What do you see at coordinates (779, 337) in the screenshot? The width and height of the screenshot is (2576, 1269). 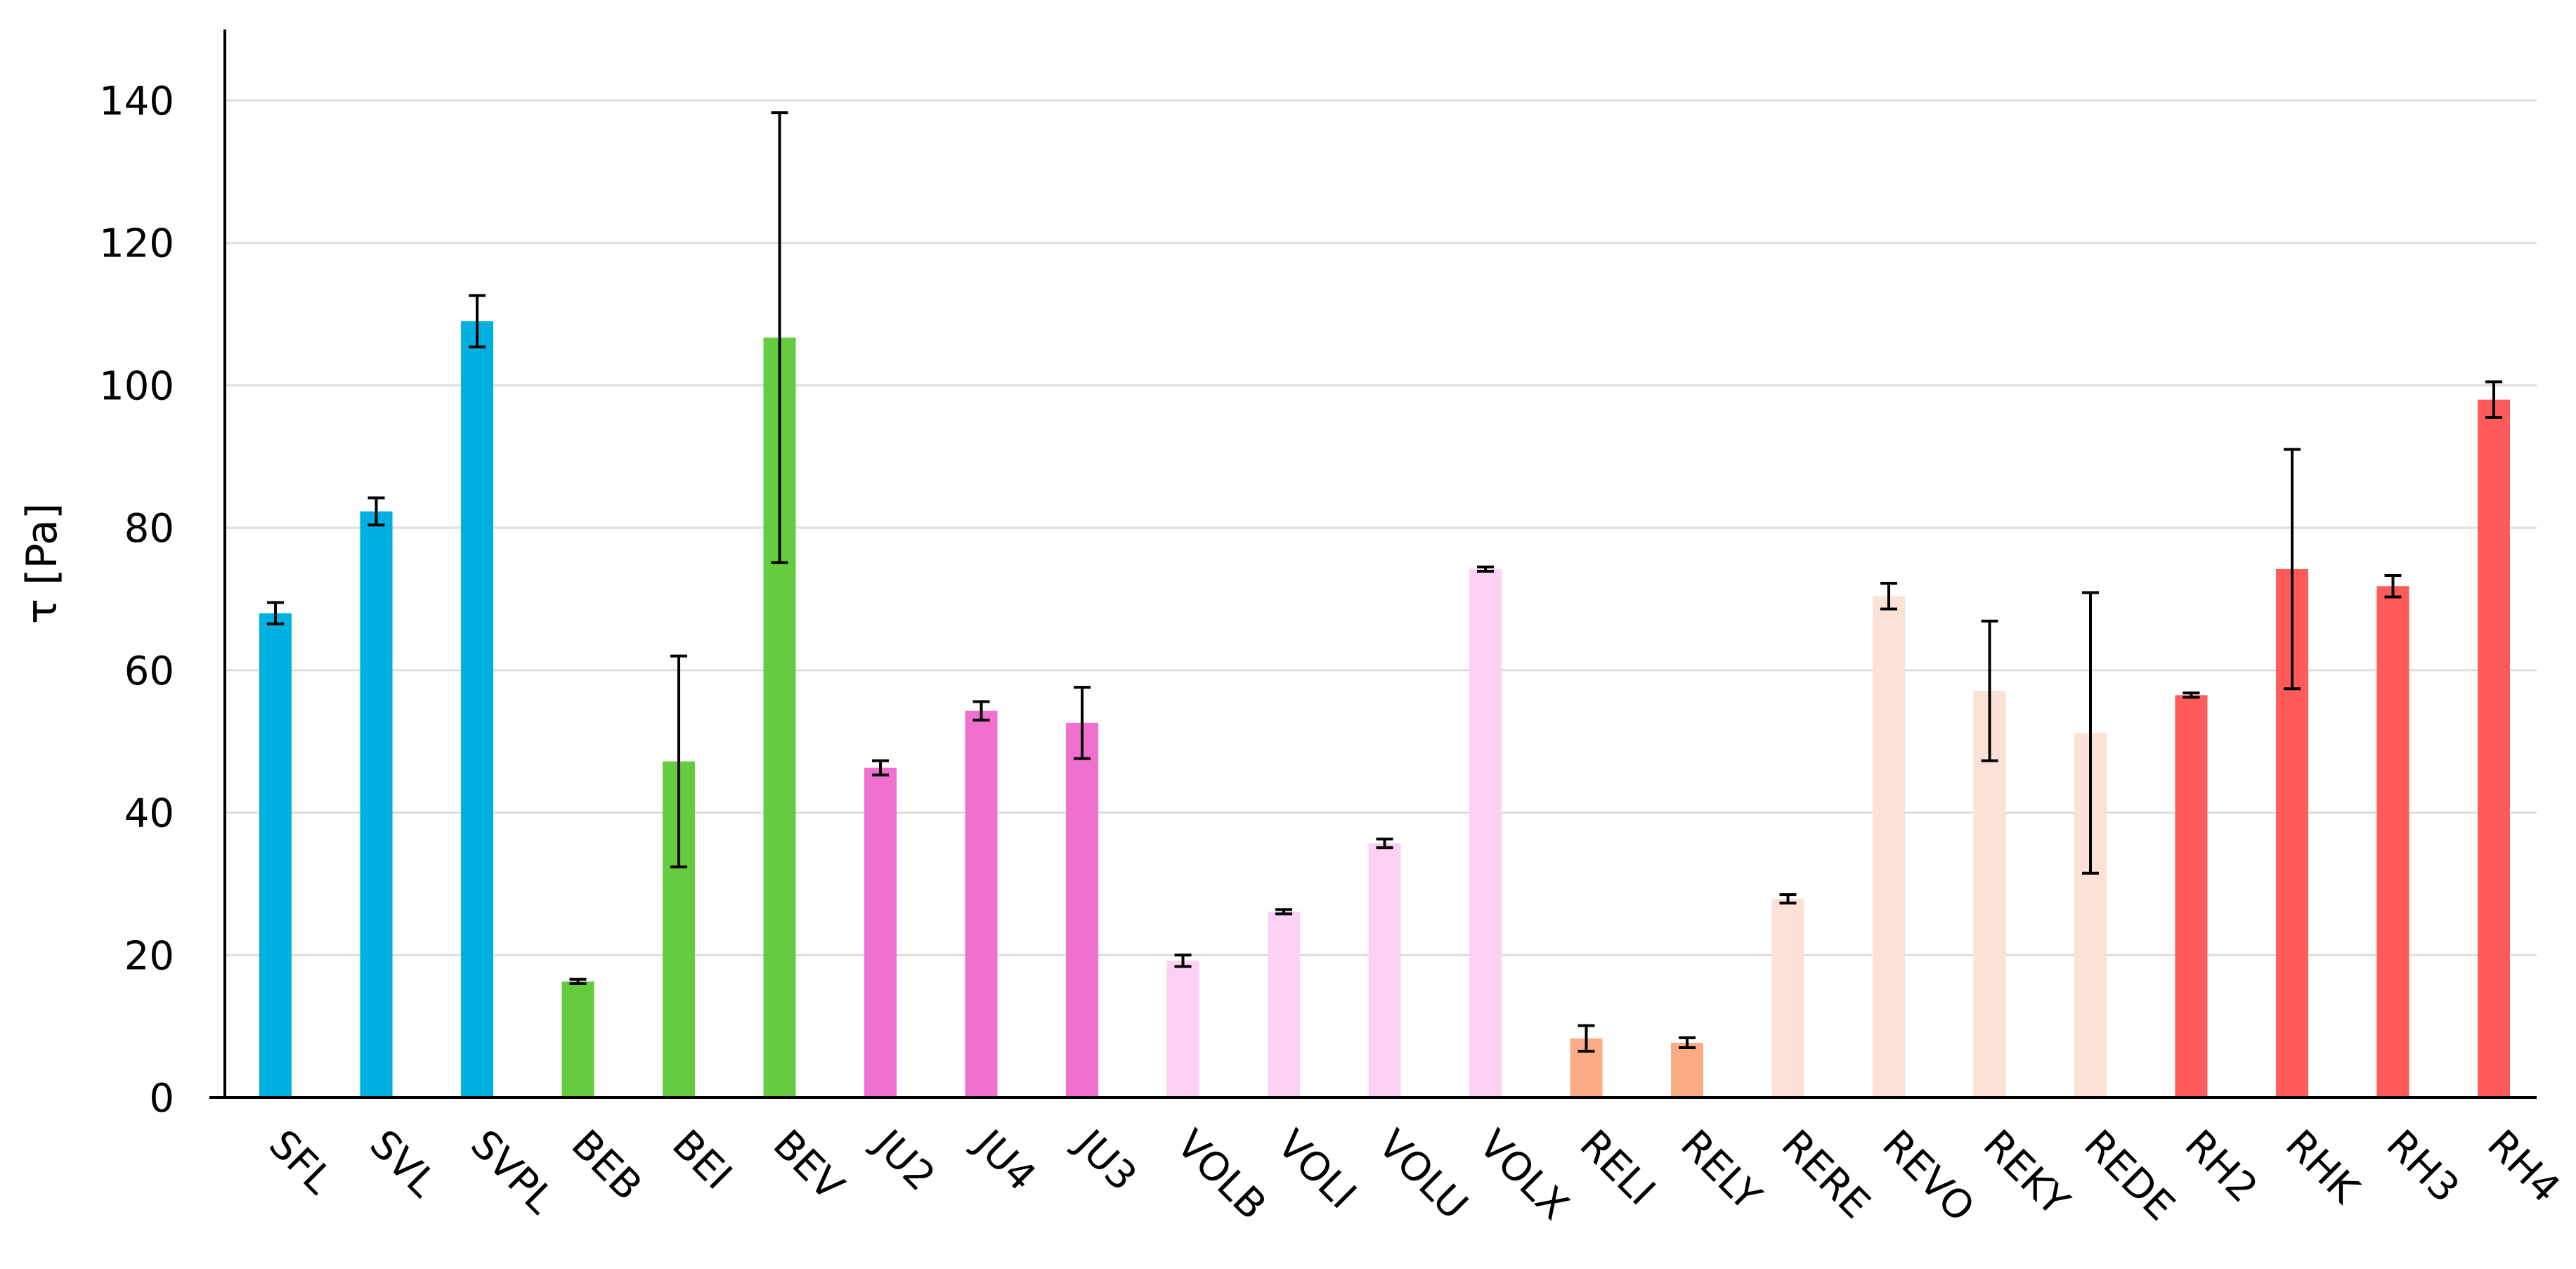 I see `error-bar-bev` at bounding box center [779, 337].